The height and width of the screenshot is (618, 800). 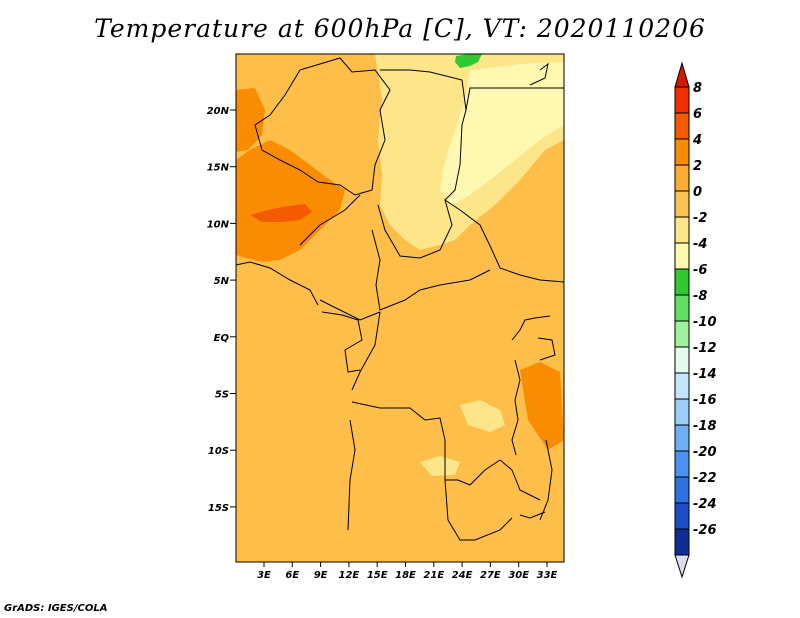 What do you see at coordinates (405, 575) in the screenshot?
I see `lon-label: 18E` at bounding box center [405, 575].